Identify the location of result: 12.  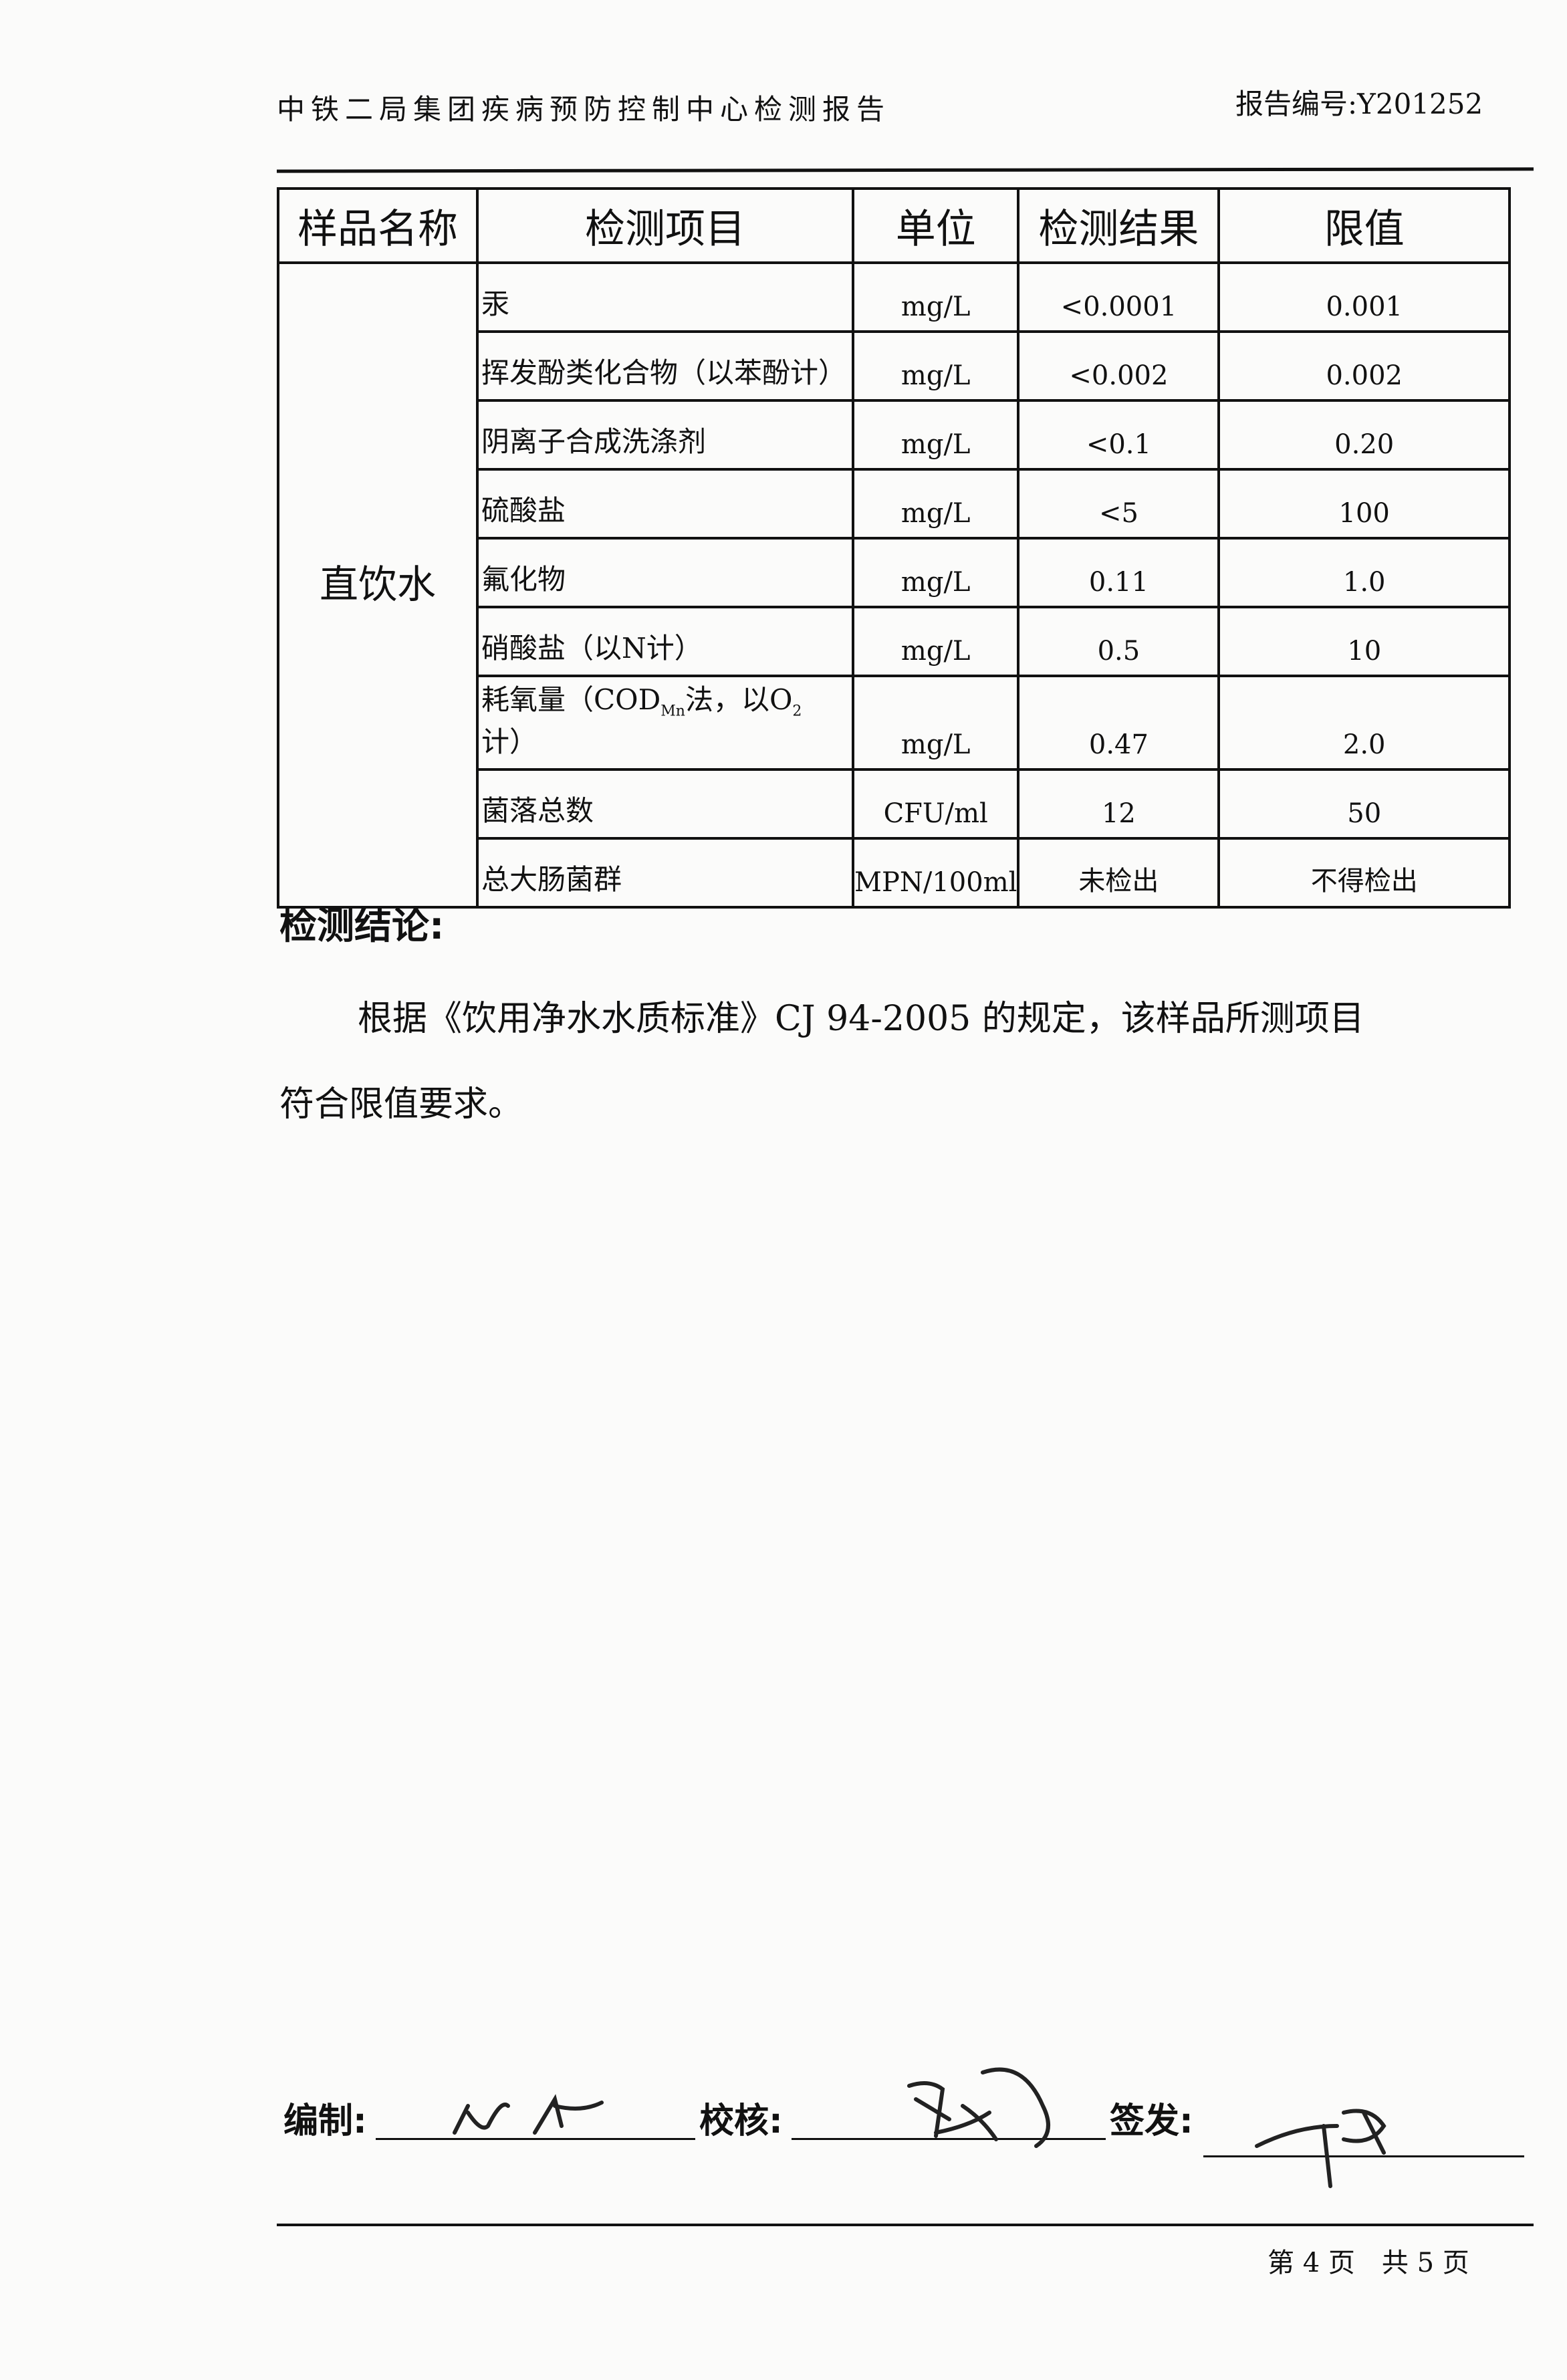
(1119, 804).